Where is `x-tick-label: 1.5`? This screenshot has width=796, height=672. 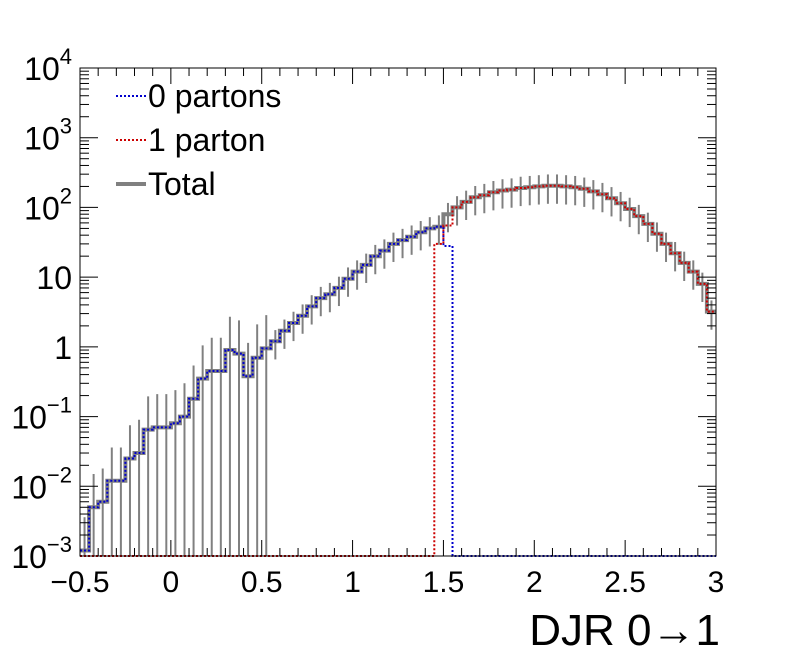 x-tick-label: 1.5 is located at coordinates (444, 582).